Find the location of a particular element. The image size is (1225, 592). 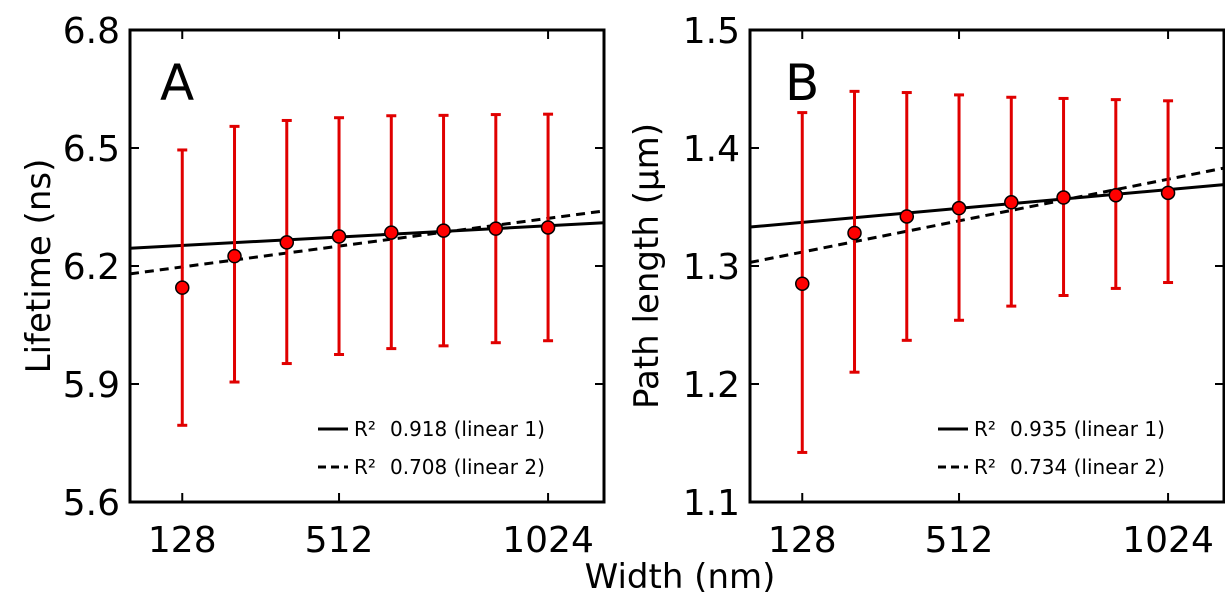

legend-linear1-label: 0.935 (linear 1) is located at coordinates (1087, 429).